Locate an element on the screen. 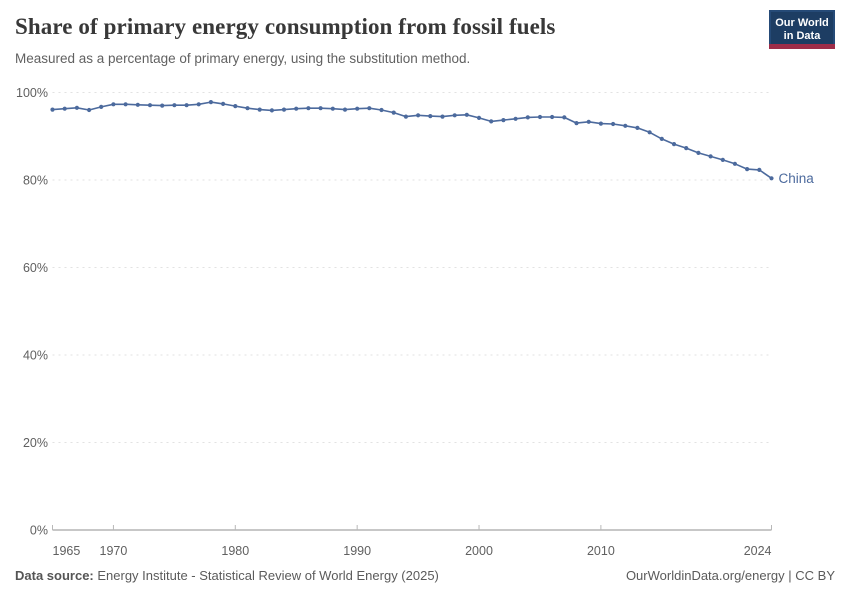  y-tick-label-0: 0% is located at coordinates (39, 531).